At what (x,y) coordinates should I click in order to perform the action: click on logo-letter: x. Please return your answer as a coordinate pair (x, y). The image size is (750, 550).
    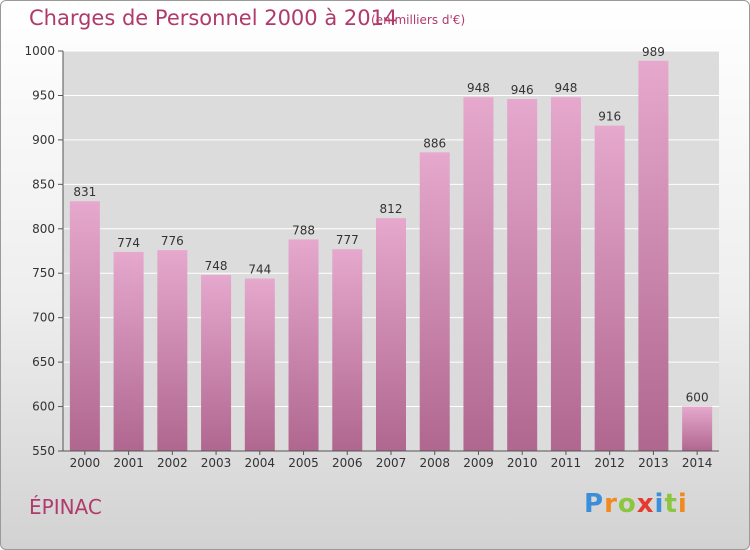
    Looking at the image, I should click on (645, 504).